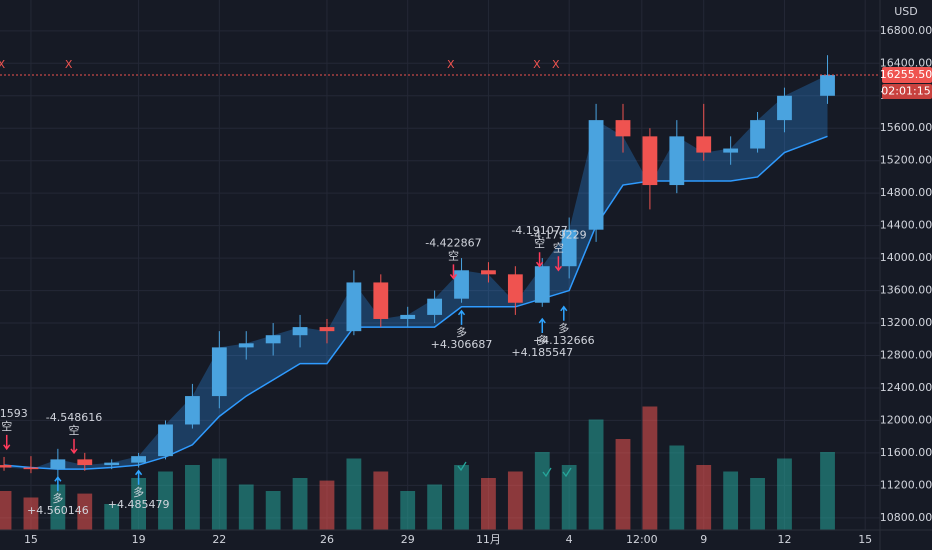  I want to click on signal-value: +4.185547, so click(542, 352).